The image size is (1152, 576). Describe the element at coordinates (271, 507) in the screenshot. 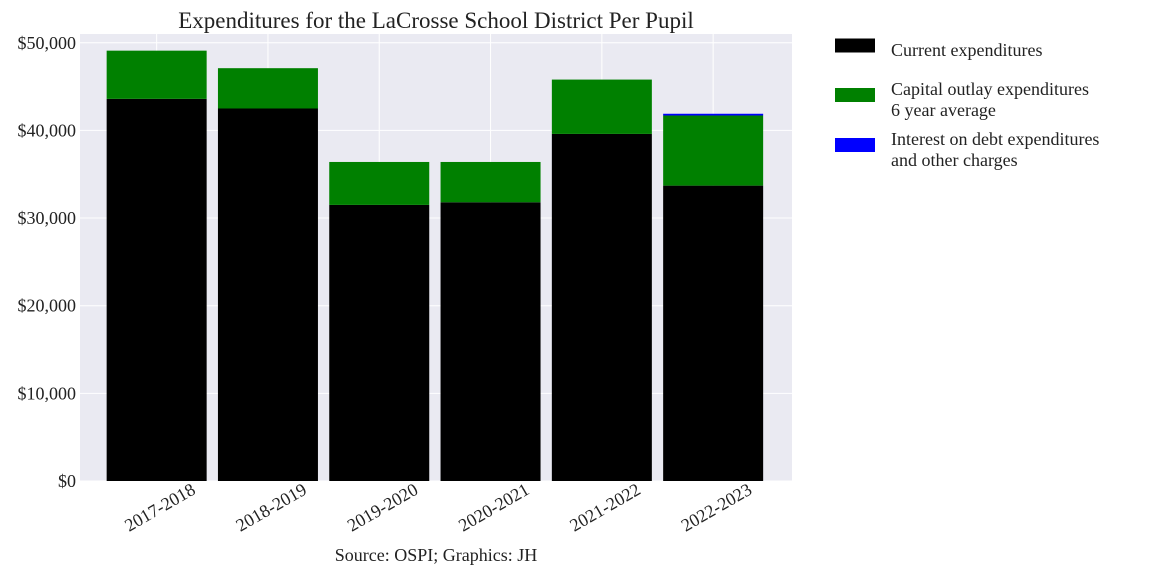

I see `x-tick-label: 2018-2019` at that location.